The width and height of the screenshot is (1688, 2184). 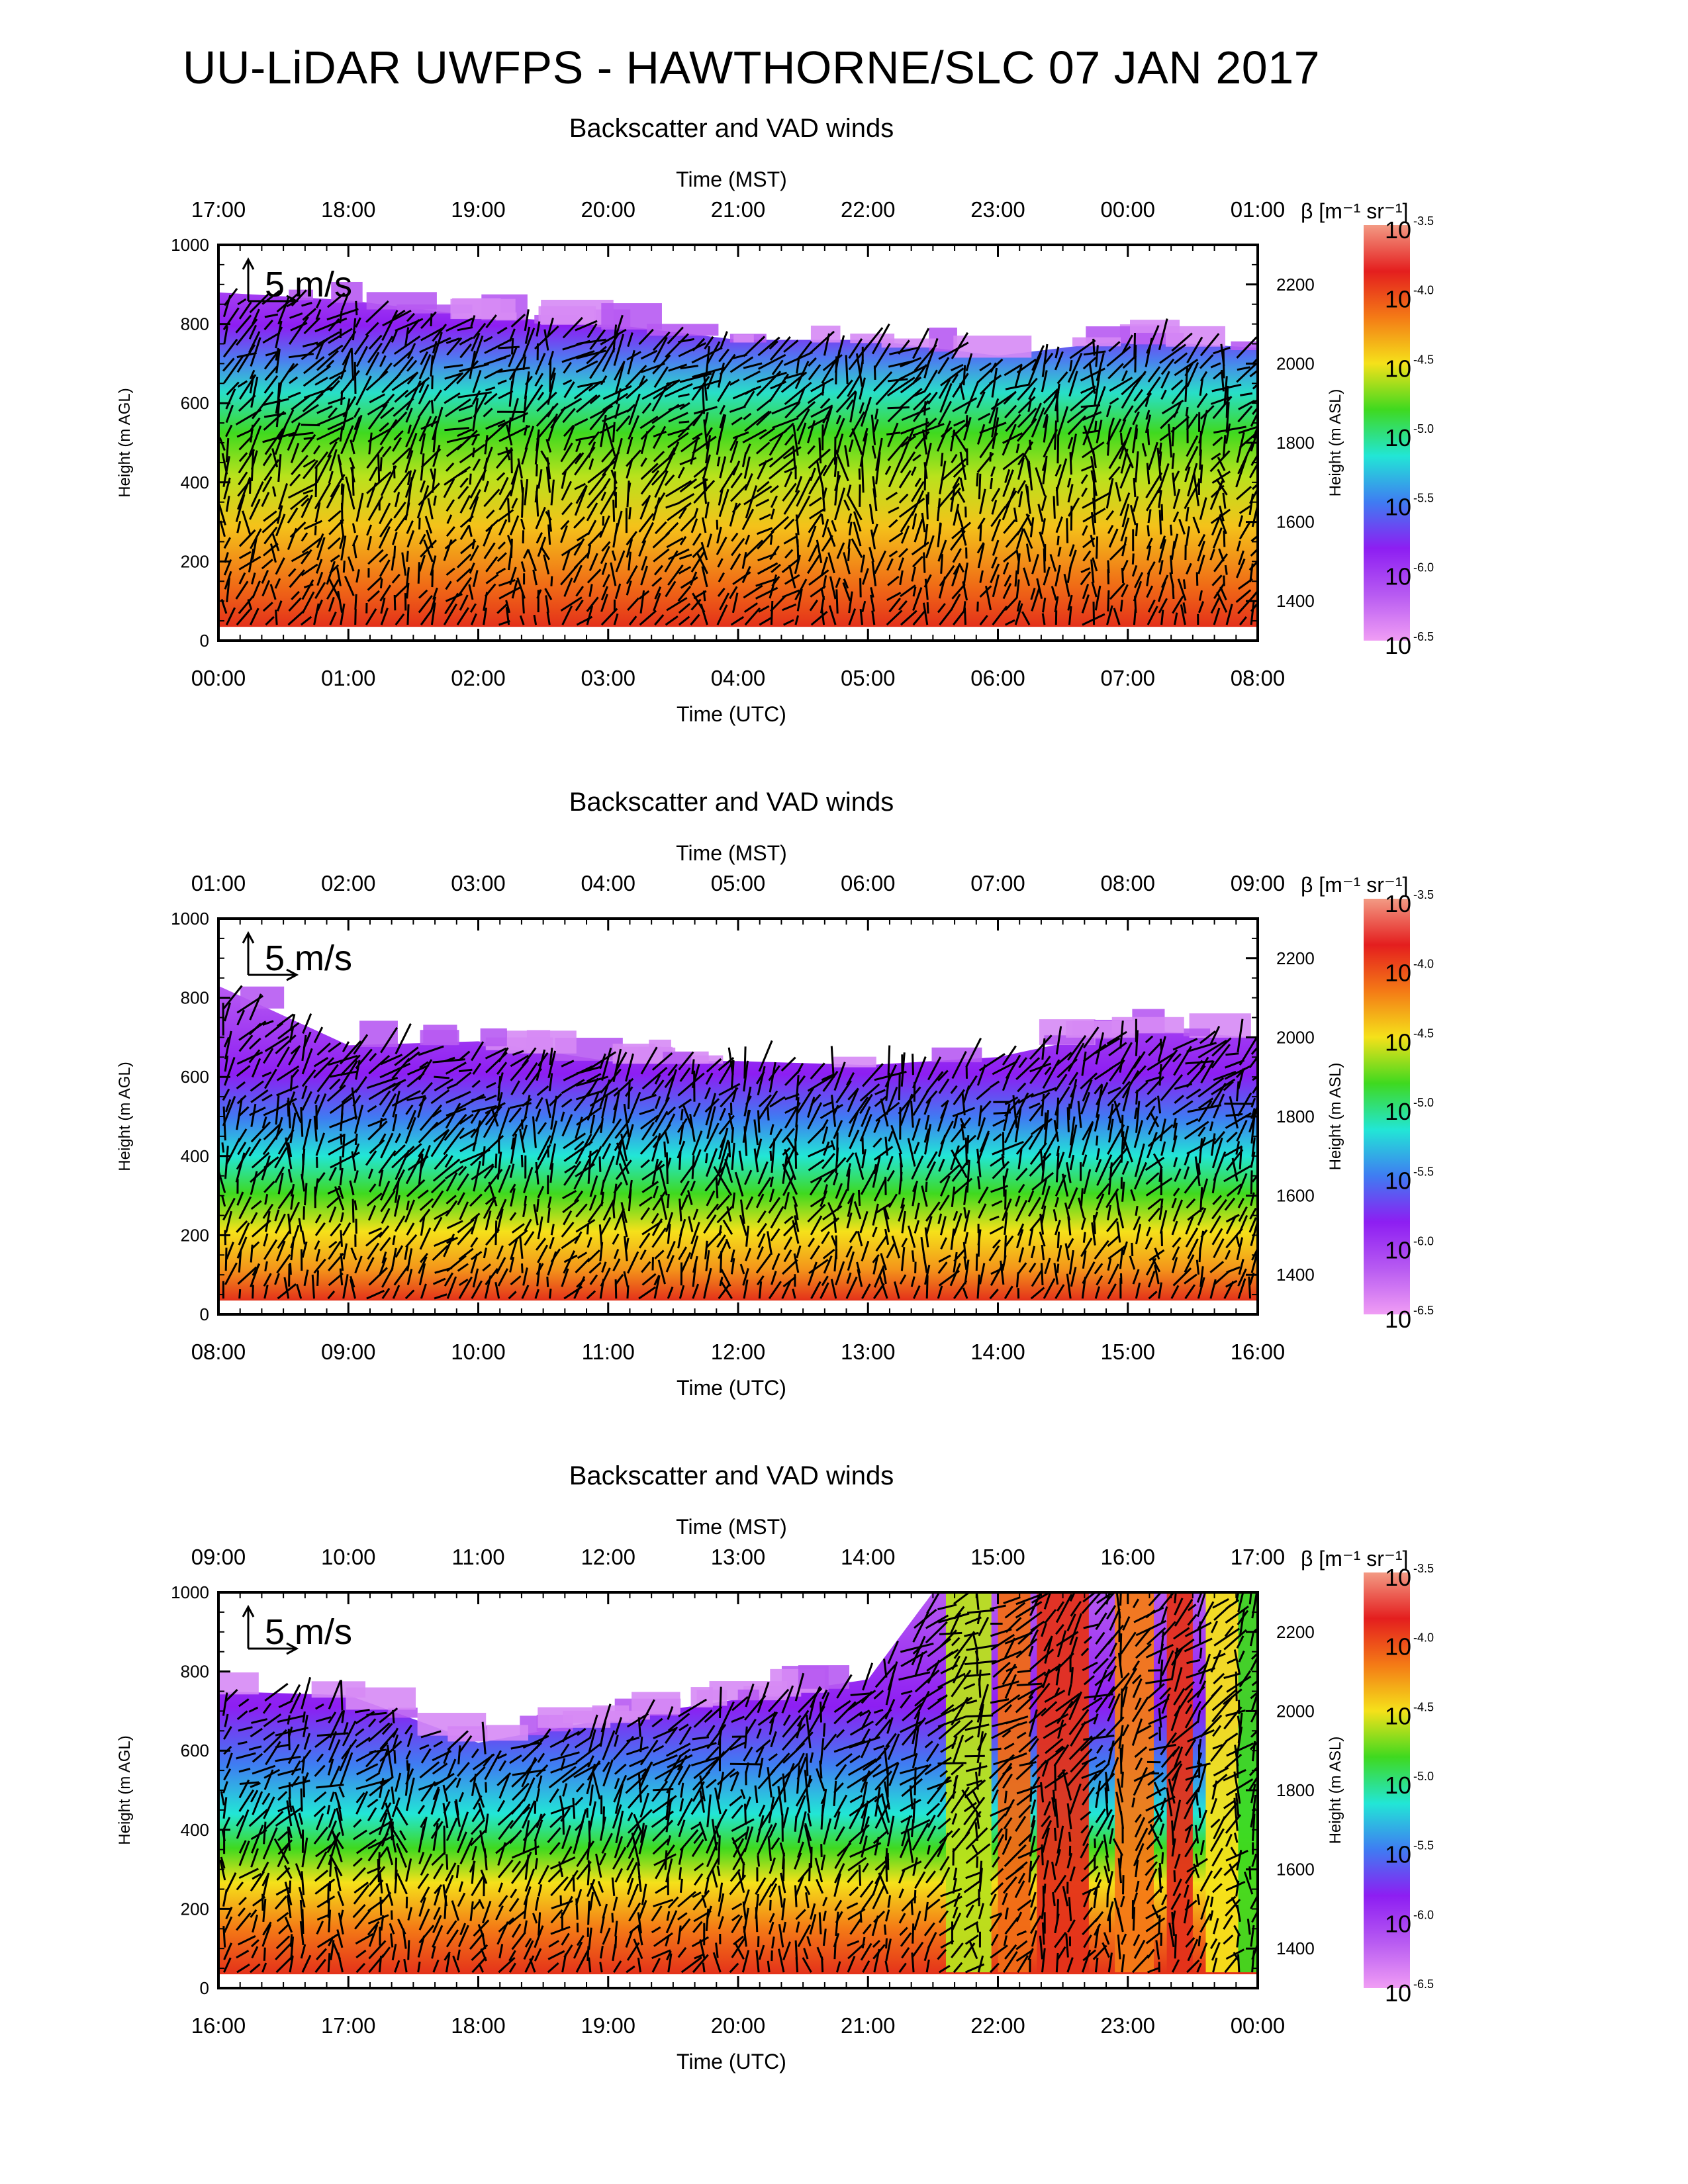 I want to click on colorbar-tick-base: 10, so click(x=1398, y=508).